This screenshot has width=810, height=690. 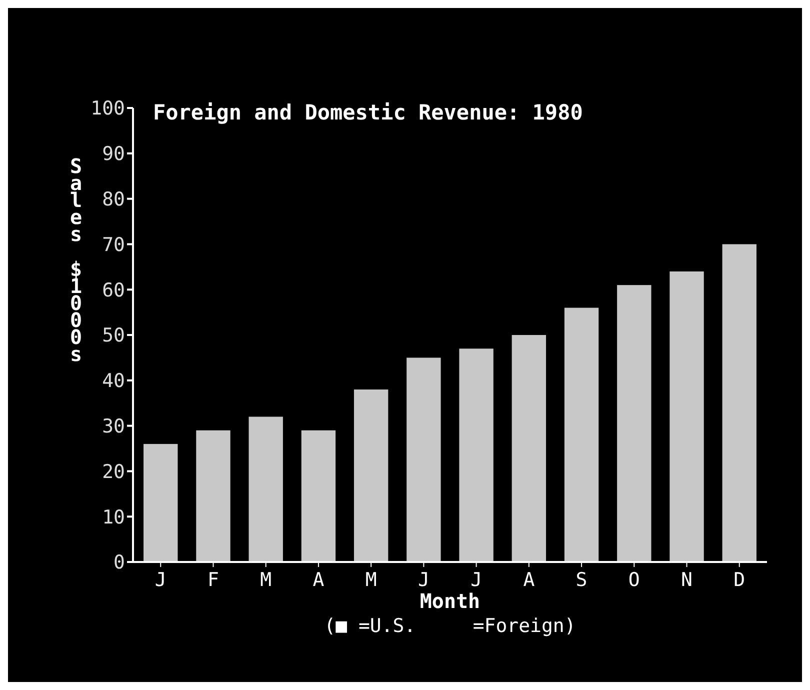 I want to click on x-tick-label: D, so click(x=740, y=580).